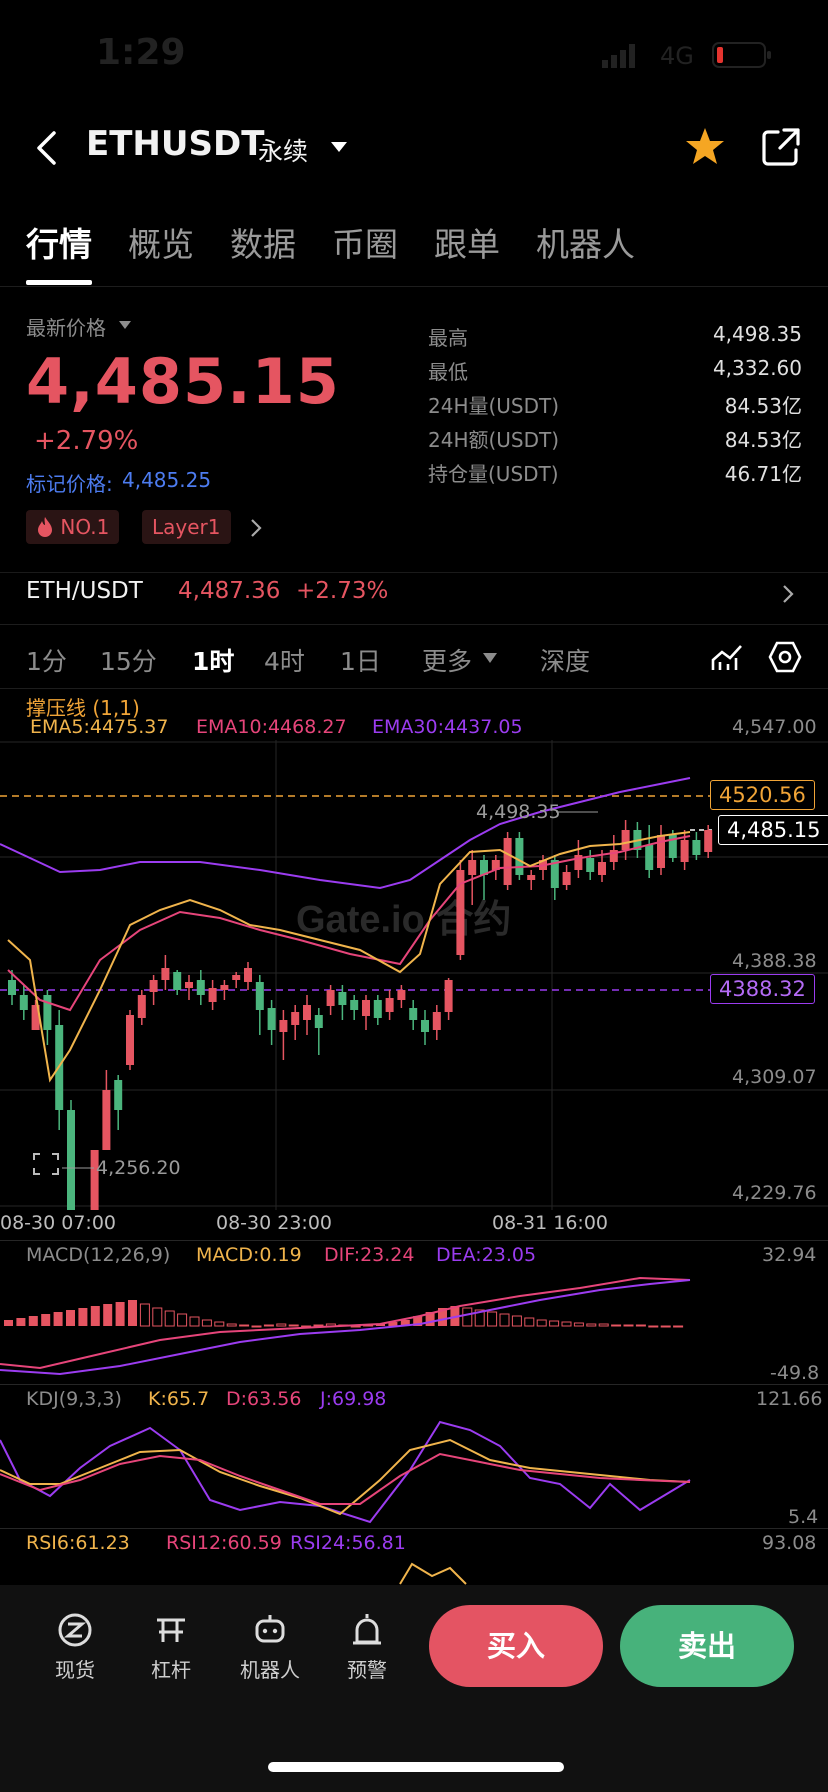 The height and width of the screenshot is (1792, 828). Describe the element at coordinates (367, 1670) in the screenshot. I see `nav-alert-label: 预警` at that location.